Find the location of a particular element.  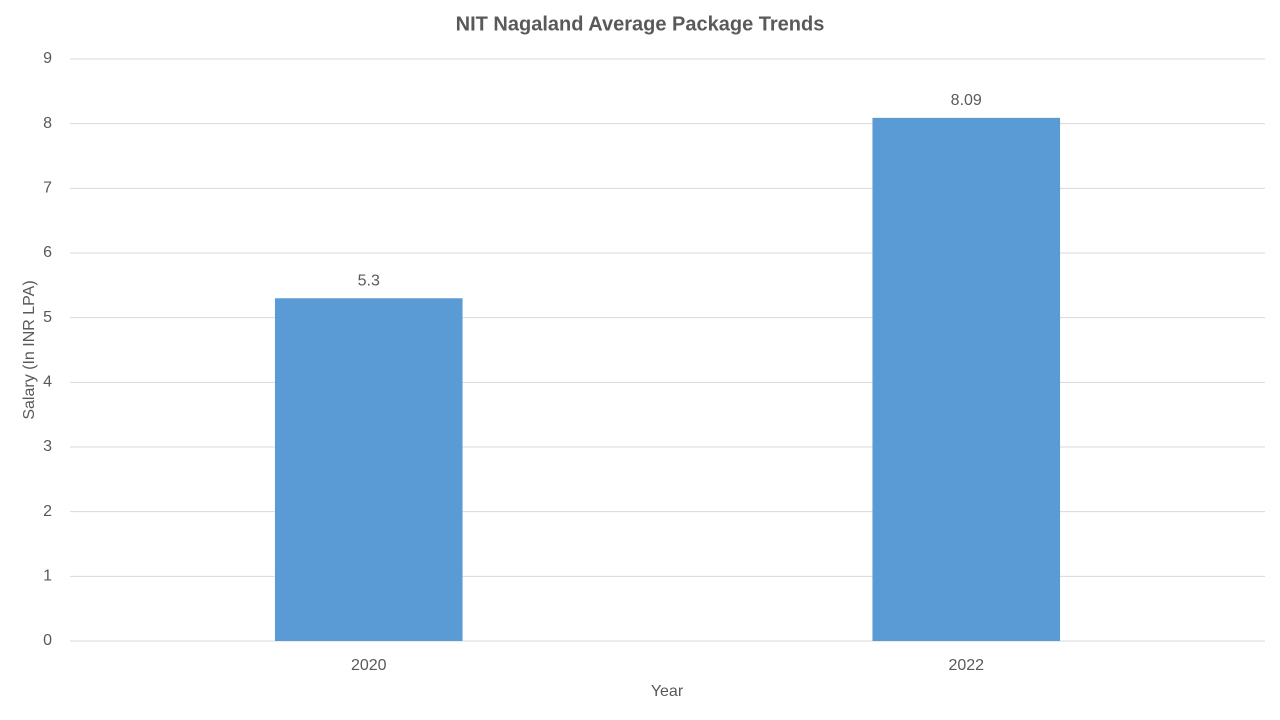

data-label: 5.3 is located at coordinates (369, 280).